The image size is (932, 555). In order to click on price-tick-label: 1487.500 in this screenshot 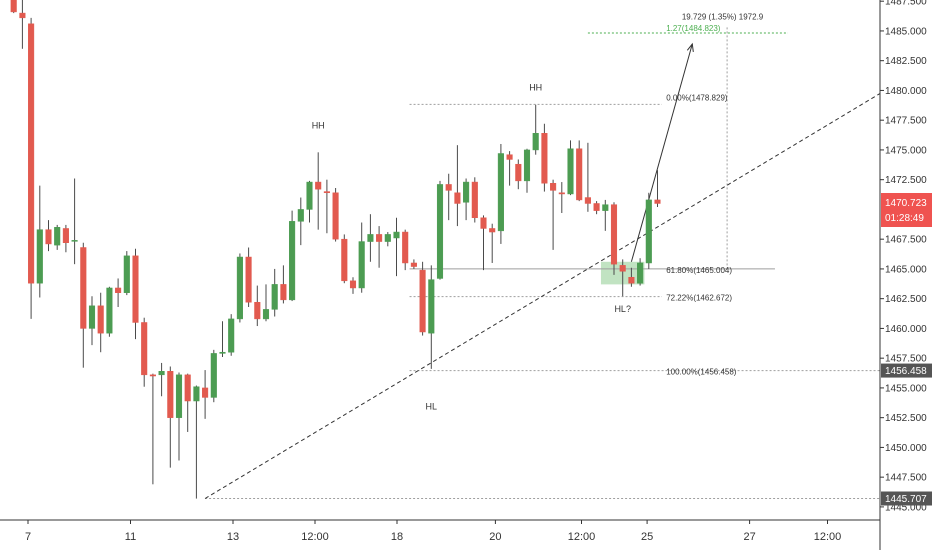, I will do `click(906, 4)`.